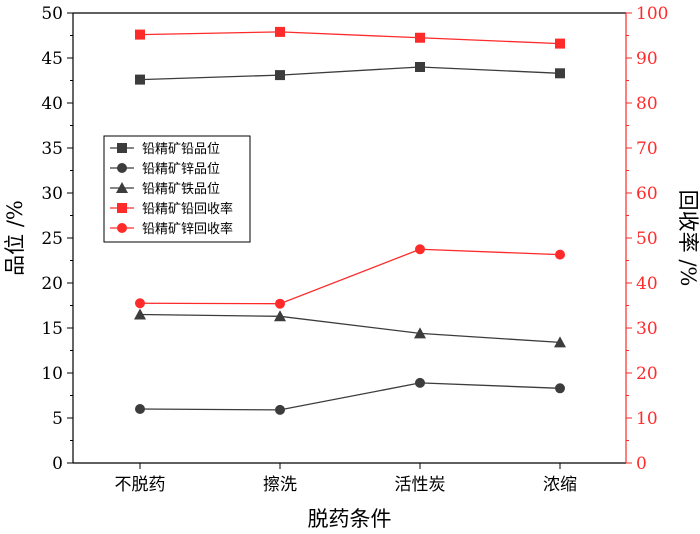  Describe the element at coordinates (52, 374) in the screenshot. I see `left-y-tick-label: 10` at that location.